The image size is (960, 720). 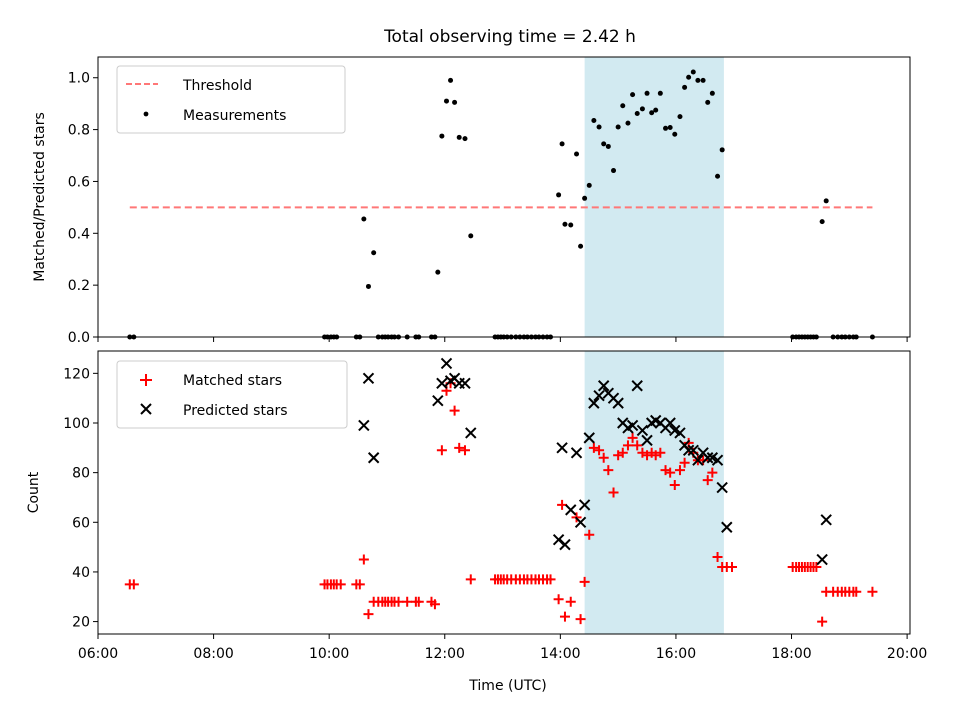 What do you see at coordinates (791, 654) in the screenshot?
I see `x-tick-label: 18:00` at bounding box center [791, 654].